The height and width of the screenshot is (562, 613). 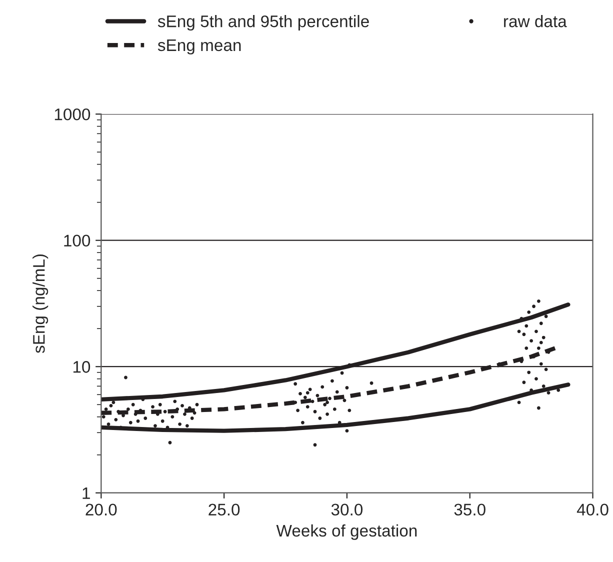 I want to click on x-tick-label: 30.0, so click(x=347, y=510).